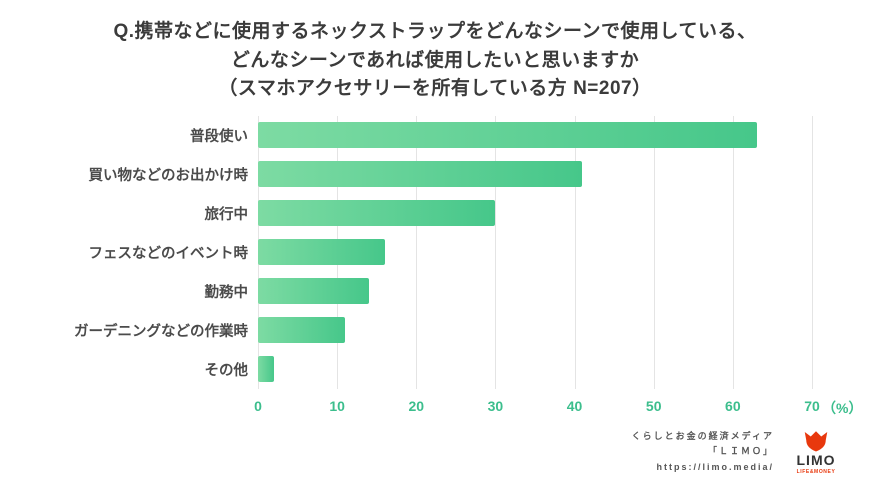 Image resolution: width=870 pixels, height=489 pixels. I want to click on fox-icon, so click(816, 441).